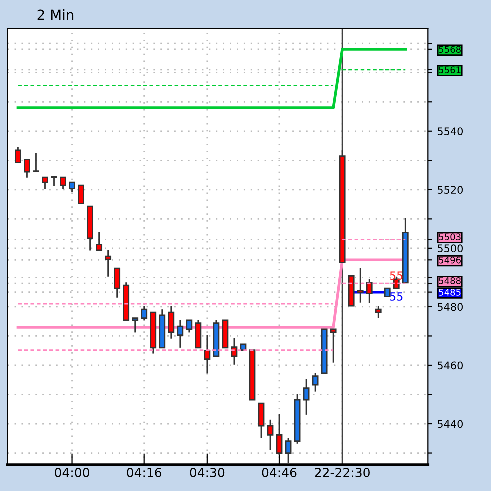  Describe the element at coordinates (450, 292) in the screenshot. I see `y-tick-label: 5485` at that location.